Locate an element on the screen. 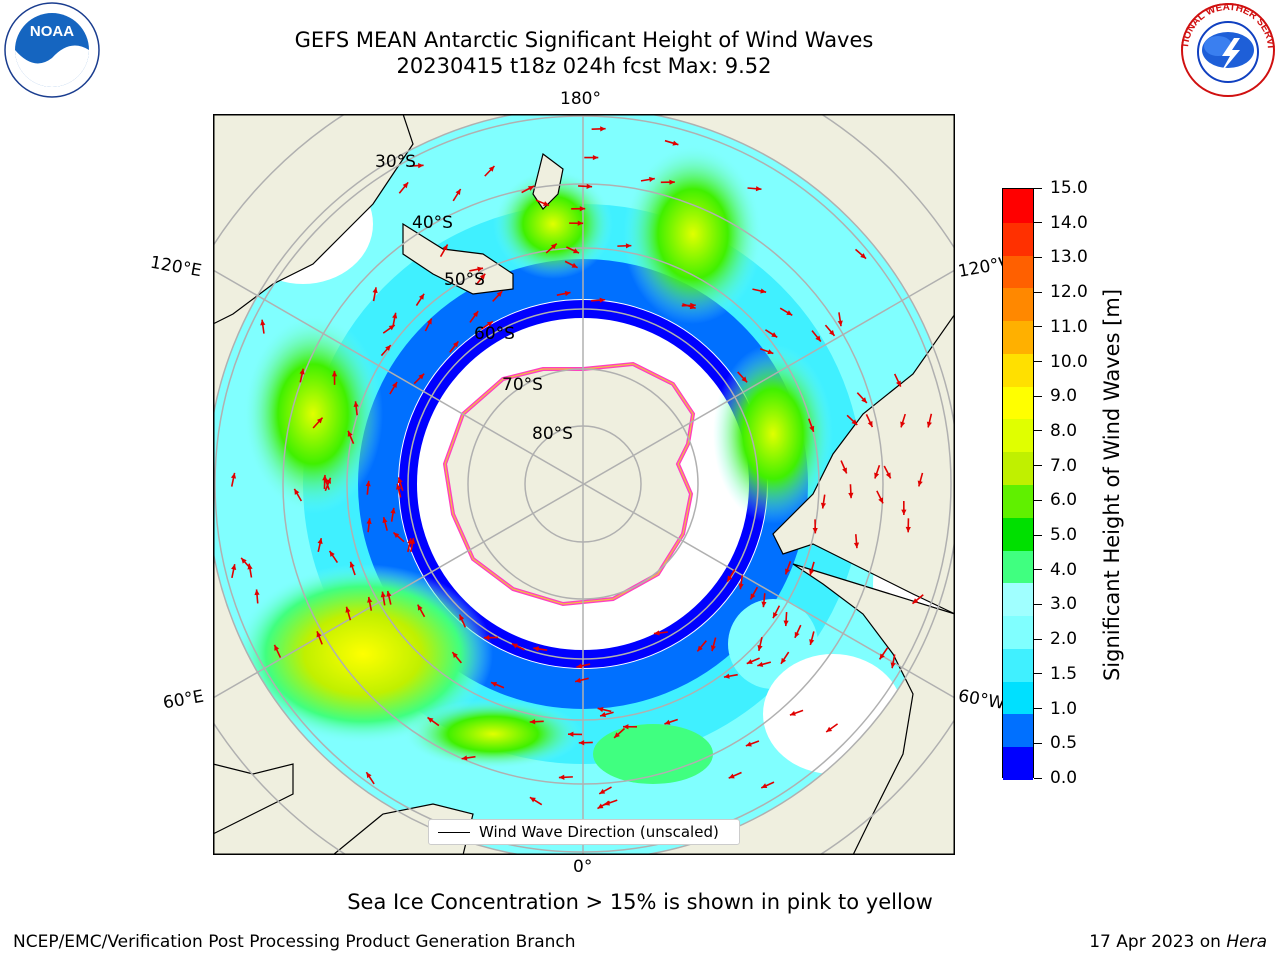 The height and width of the screenshot is (960, 1280). colorbar-tick-label: 6.0 is located at coordinates (1055, 500).